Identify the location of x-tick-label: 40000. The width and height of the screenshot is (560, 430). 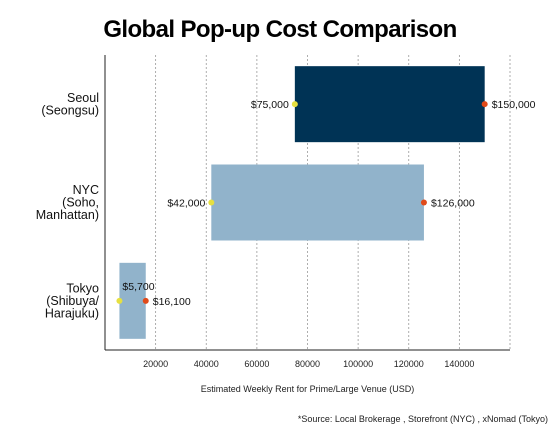
(206, 364).